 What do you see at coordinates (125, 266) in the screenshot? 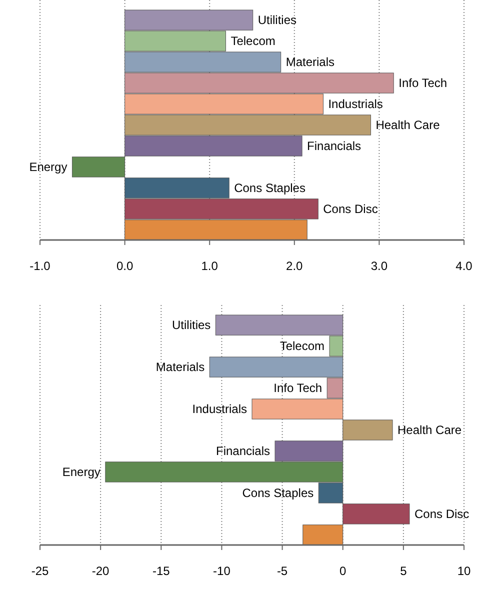
I see `x-tick-label: 0.0` at bounding box center [125, 266].